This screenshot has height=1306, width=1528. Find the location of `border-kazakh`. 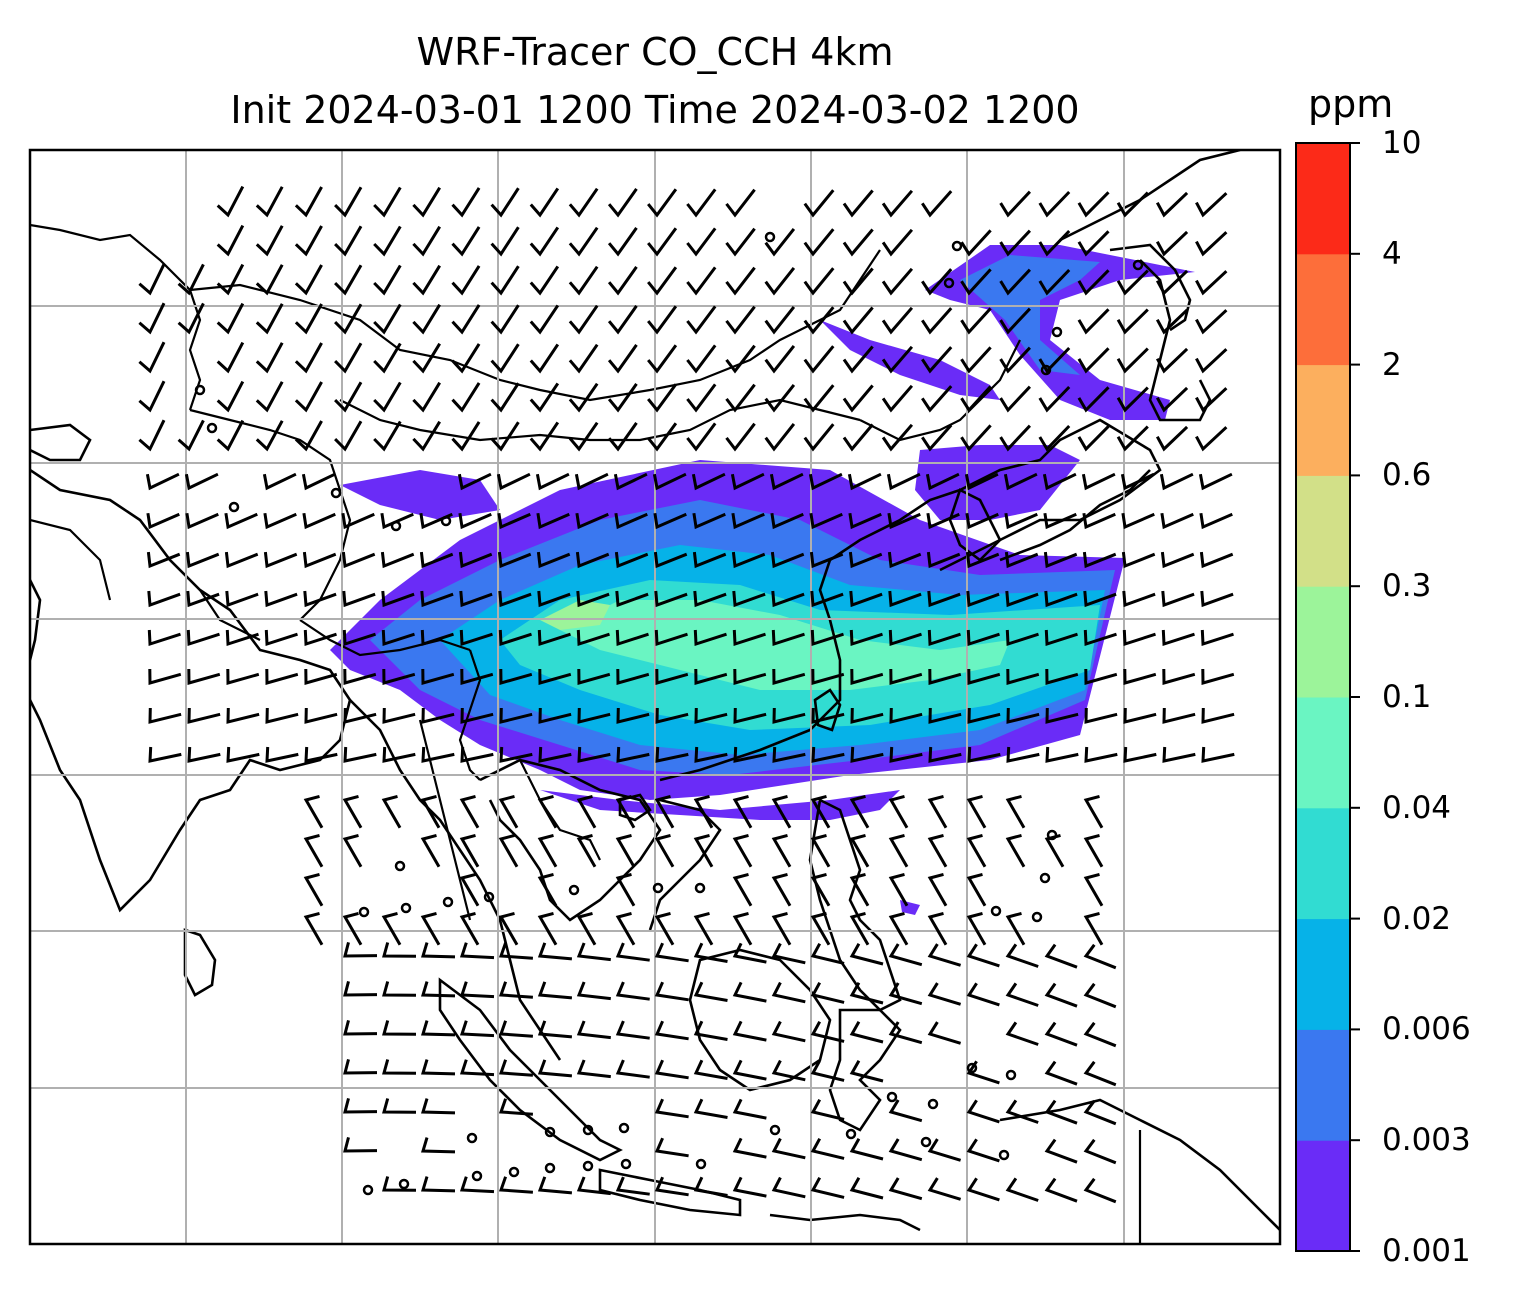

border-kazakh is located at coordinates (116, 317).